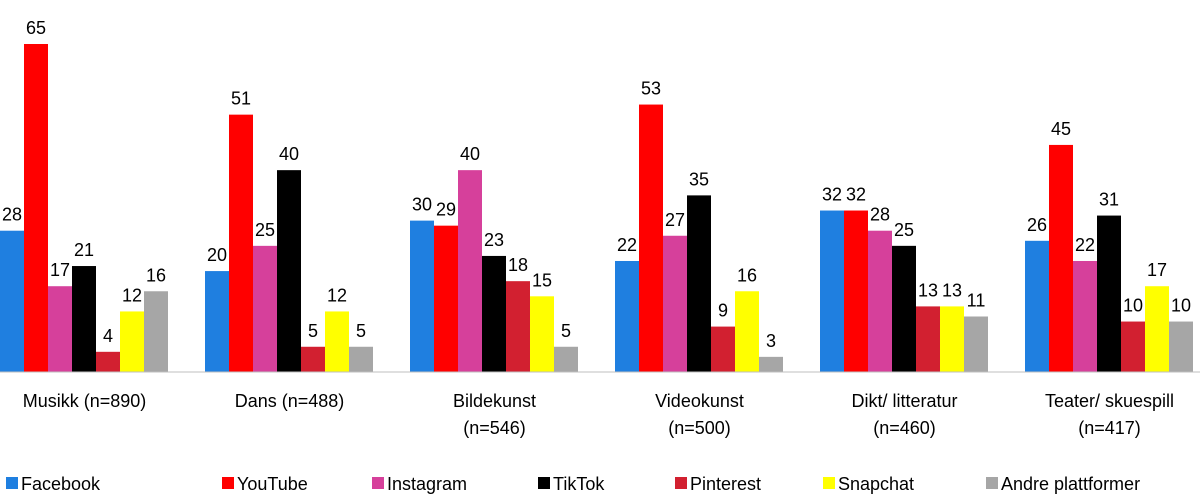 The height and width of the screenshot is (497, 1200). I want to click on data-label: 26, so click(1037, 225).